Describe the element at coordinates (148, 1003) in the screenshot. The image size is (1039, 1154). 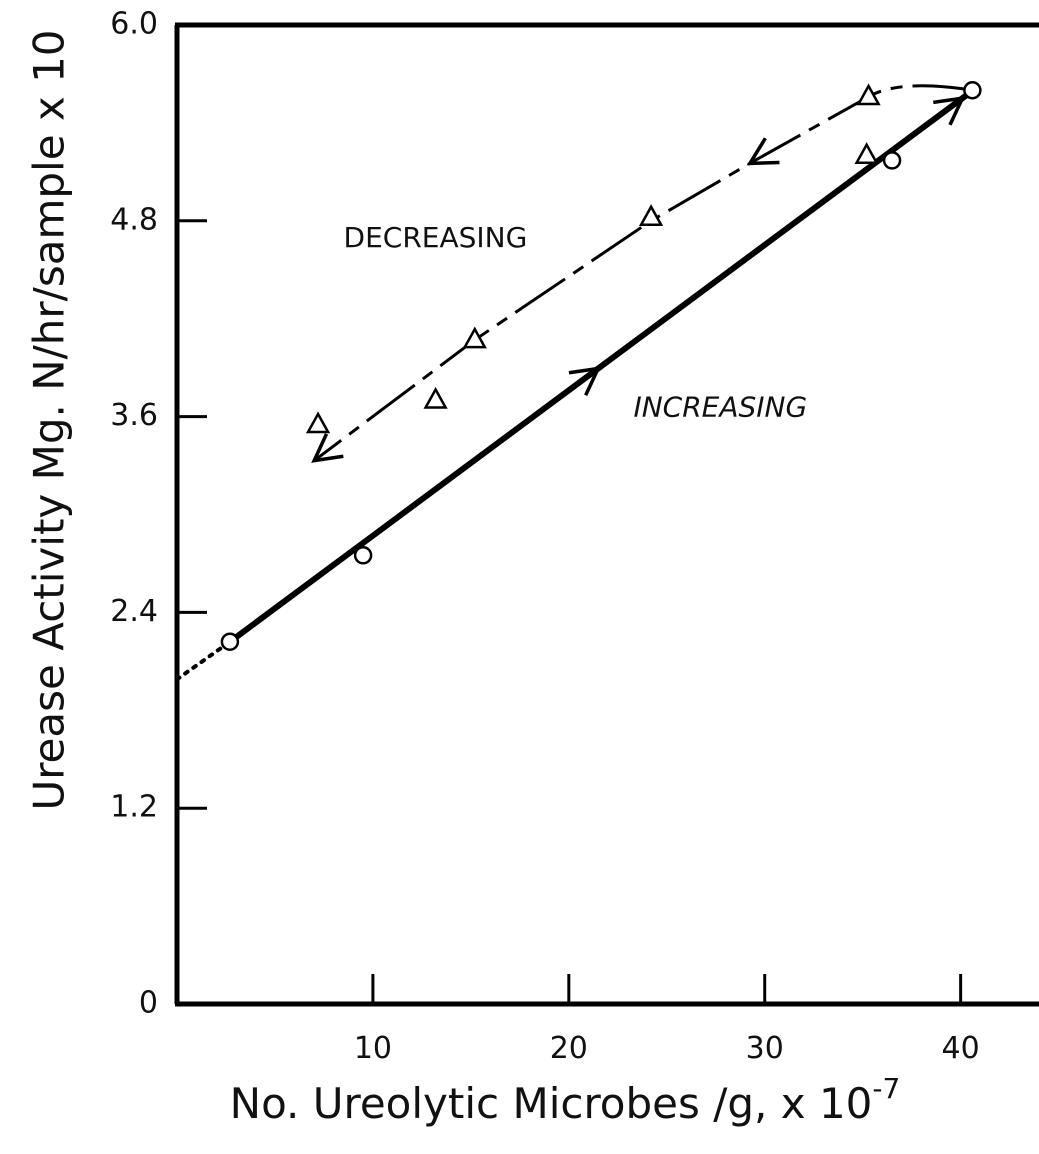
I see `y-tick-label: 0` at that location.